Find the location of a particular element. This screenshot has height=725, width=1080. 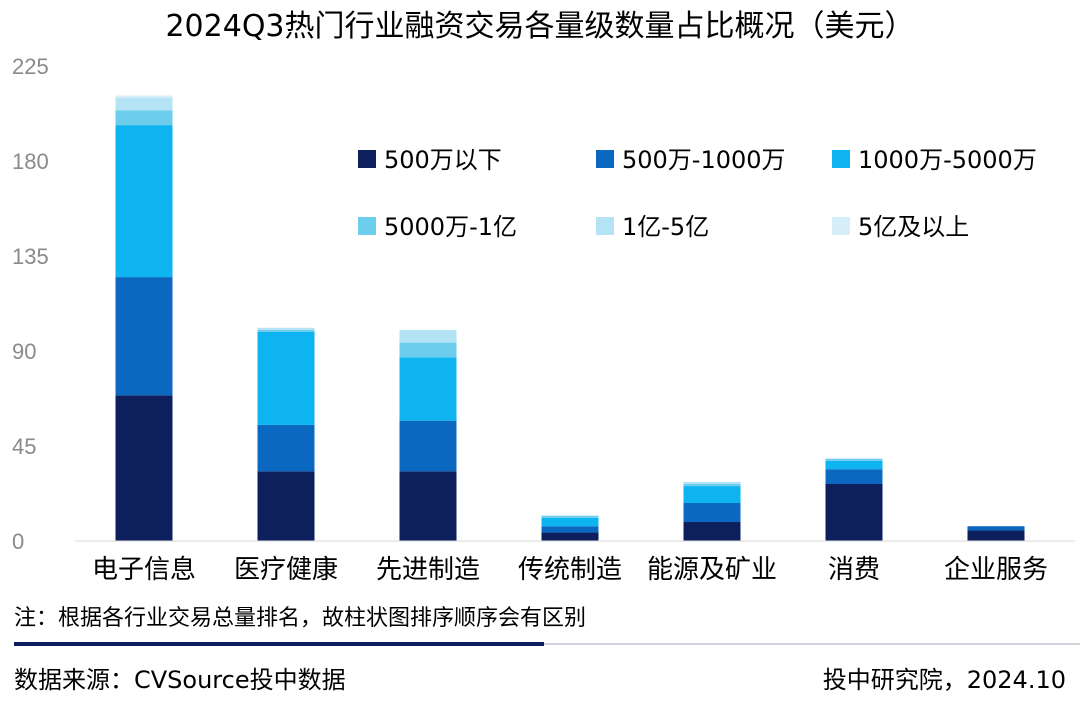

y-axis: 0 45 90 135 180 225 is located at coordinates (30, 304).